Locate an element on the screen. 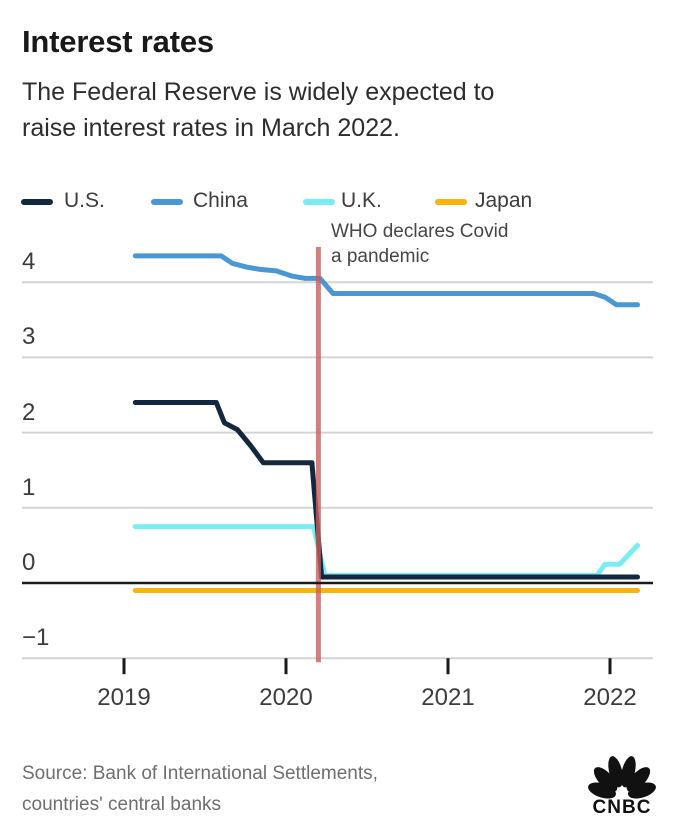 The height and width of the screenshot is (840, 676). series-line-uk is located at coordinates (386, 551).